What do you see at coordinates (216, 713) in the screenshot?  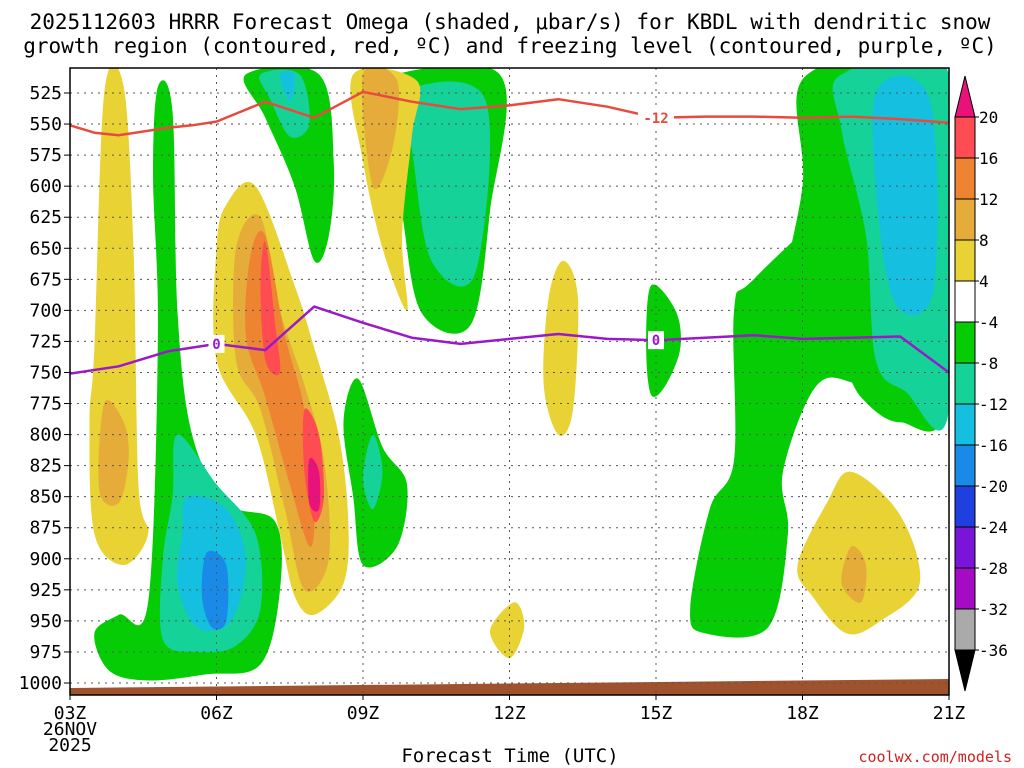 I see `x-tick-label: 06Z` at bounding box center [216, 713].